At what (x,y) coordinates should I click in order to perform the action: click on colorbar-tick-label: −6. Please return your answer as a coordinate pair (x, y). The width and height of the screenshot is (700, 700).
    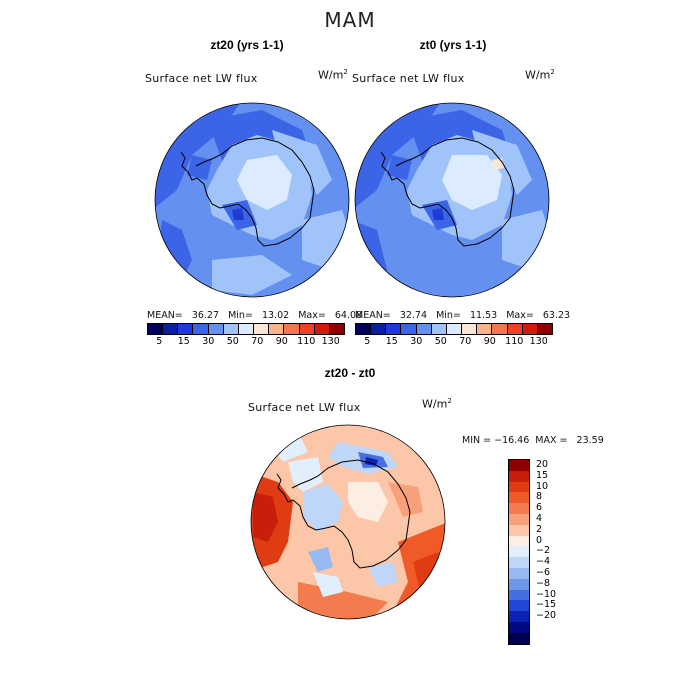
    Looking at the image, I should click on (543, 572).